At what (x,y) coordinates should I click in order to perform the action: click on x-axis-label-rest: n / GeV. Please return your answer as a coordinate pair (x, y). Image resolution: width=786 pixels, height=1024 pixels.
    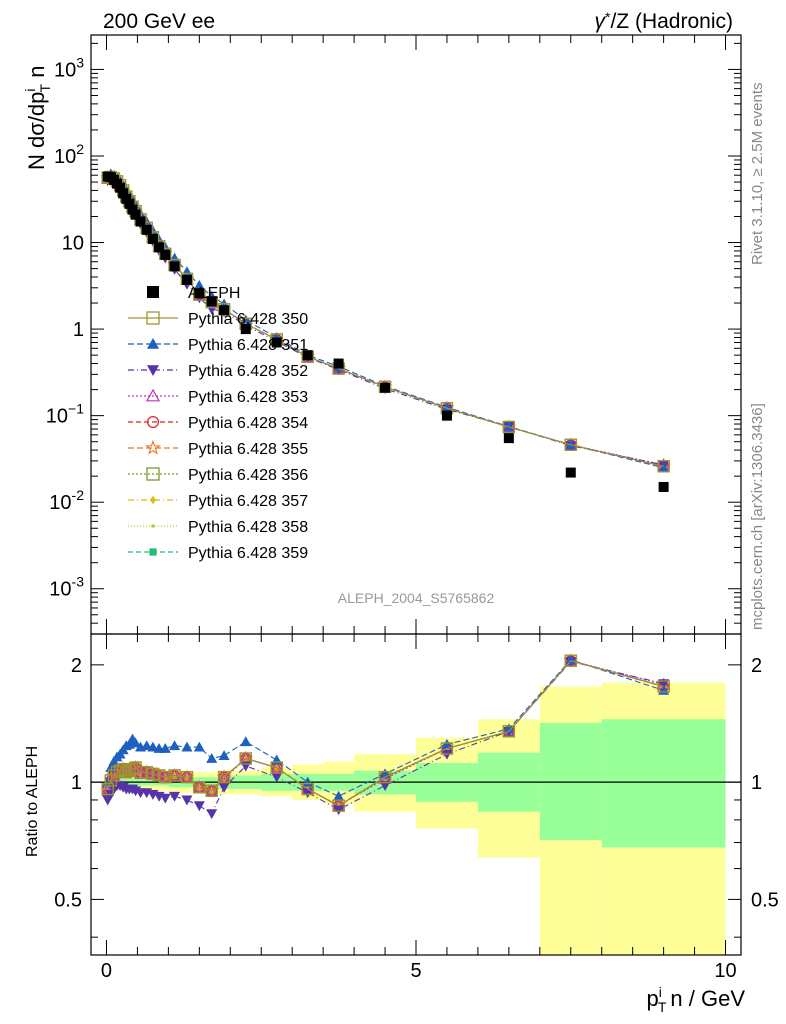
    Looking at the image, I should click on (707, 998).